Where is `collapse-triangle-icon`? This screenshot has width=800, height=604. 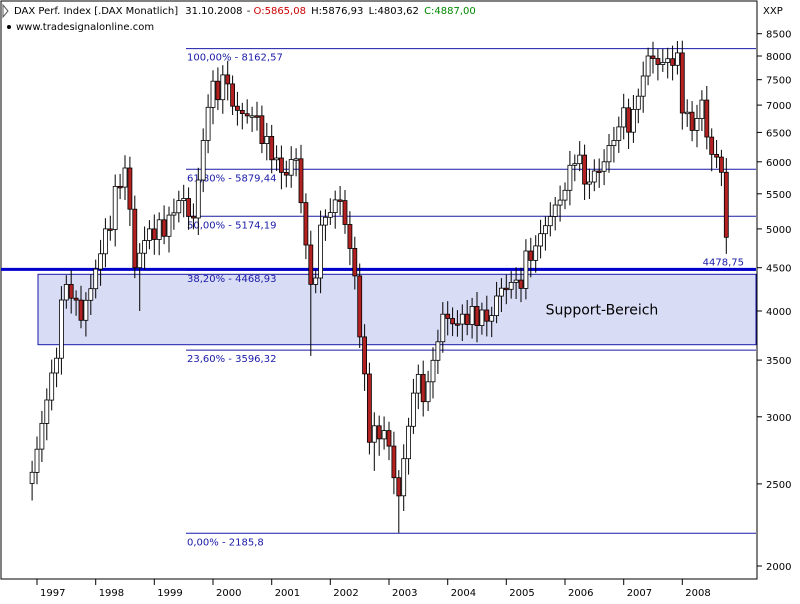
collapse-triangle-icon is located at coordinates (5, 11).